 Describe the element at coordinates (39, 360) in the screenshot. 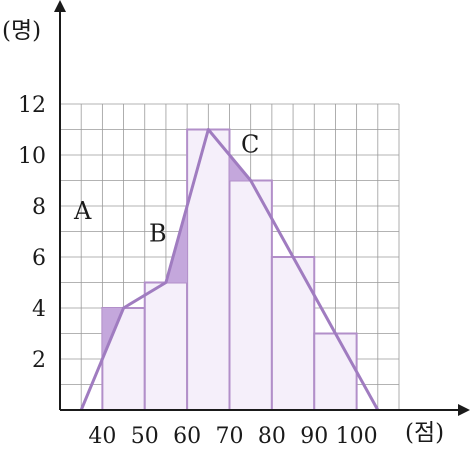

I see `y-tick-label: 2` at that location.